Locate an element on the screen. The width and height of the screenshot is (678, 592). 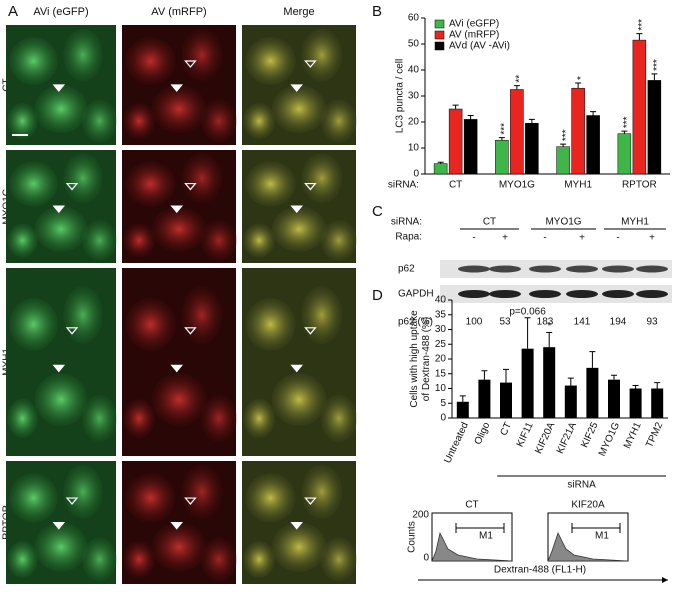
x-tick-label: KIF11 is located at coordinates (525, 434).